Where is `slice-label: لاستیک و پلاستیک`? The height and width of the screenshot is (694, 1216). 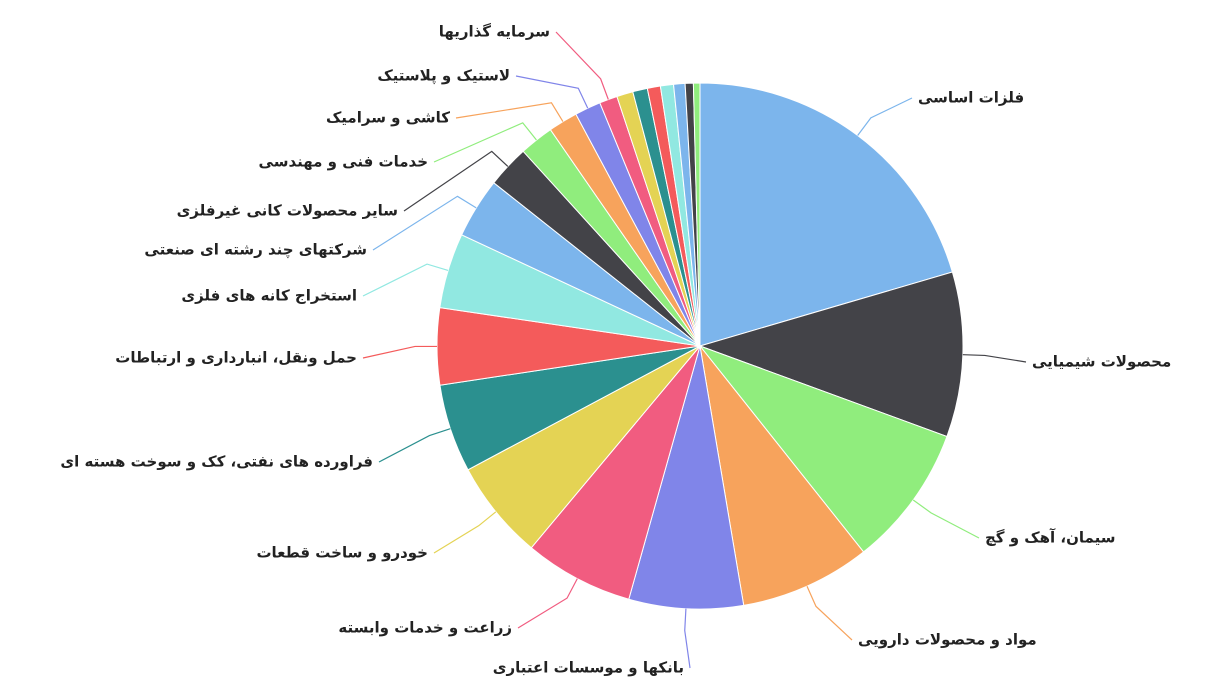
slice-label: لاستیک و پلاستیک is located at coordinates (443, 76).